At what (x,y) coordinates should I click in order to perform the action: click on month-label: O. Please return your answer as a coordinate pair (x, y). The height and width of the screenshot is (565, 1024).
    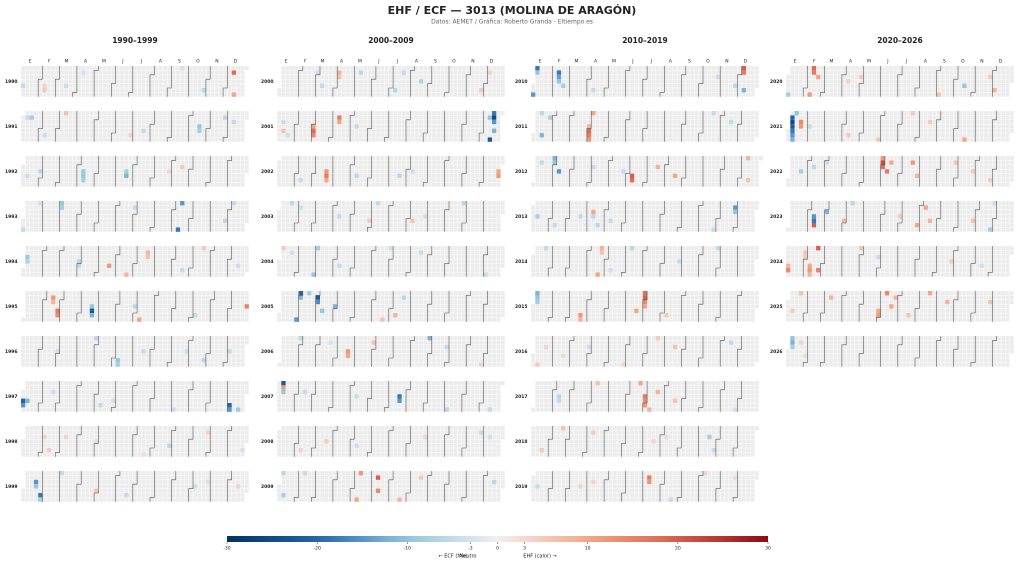
    Looking at the image, I should click on (454, 62).